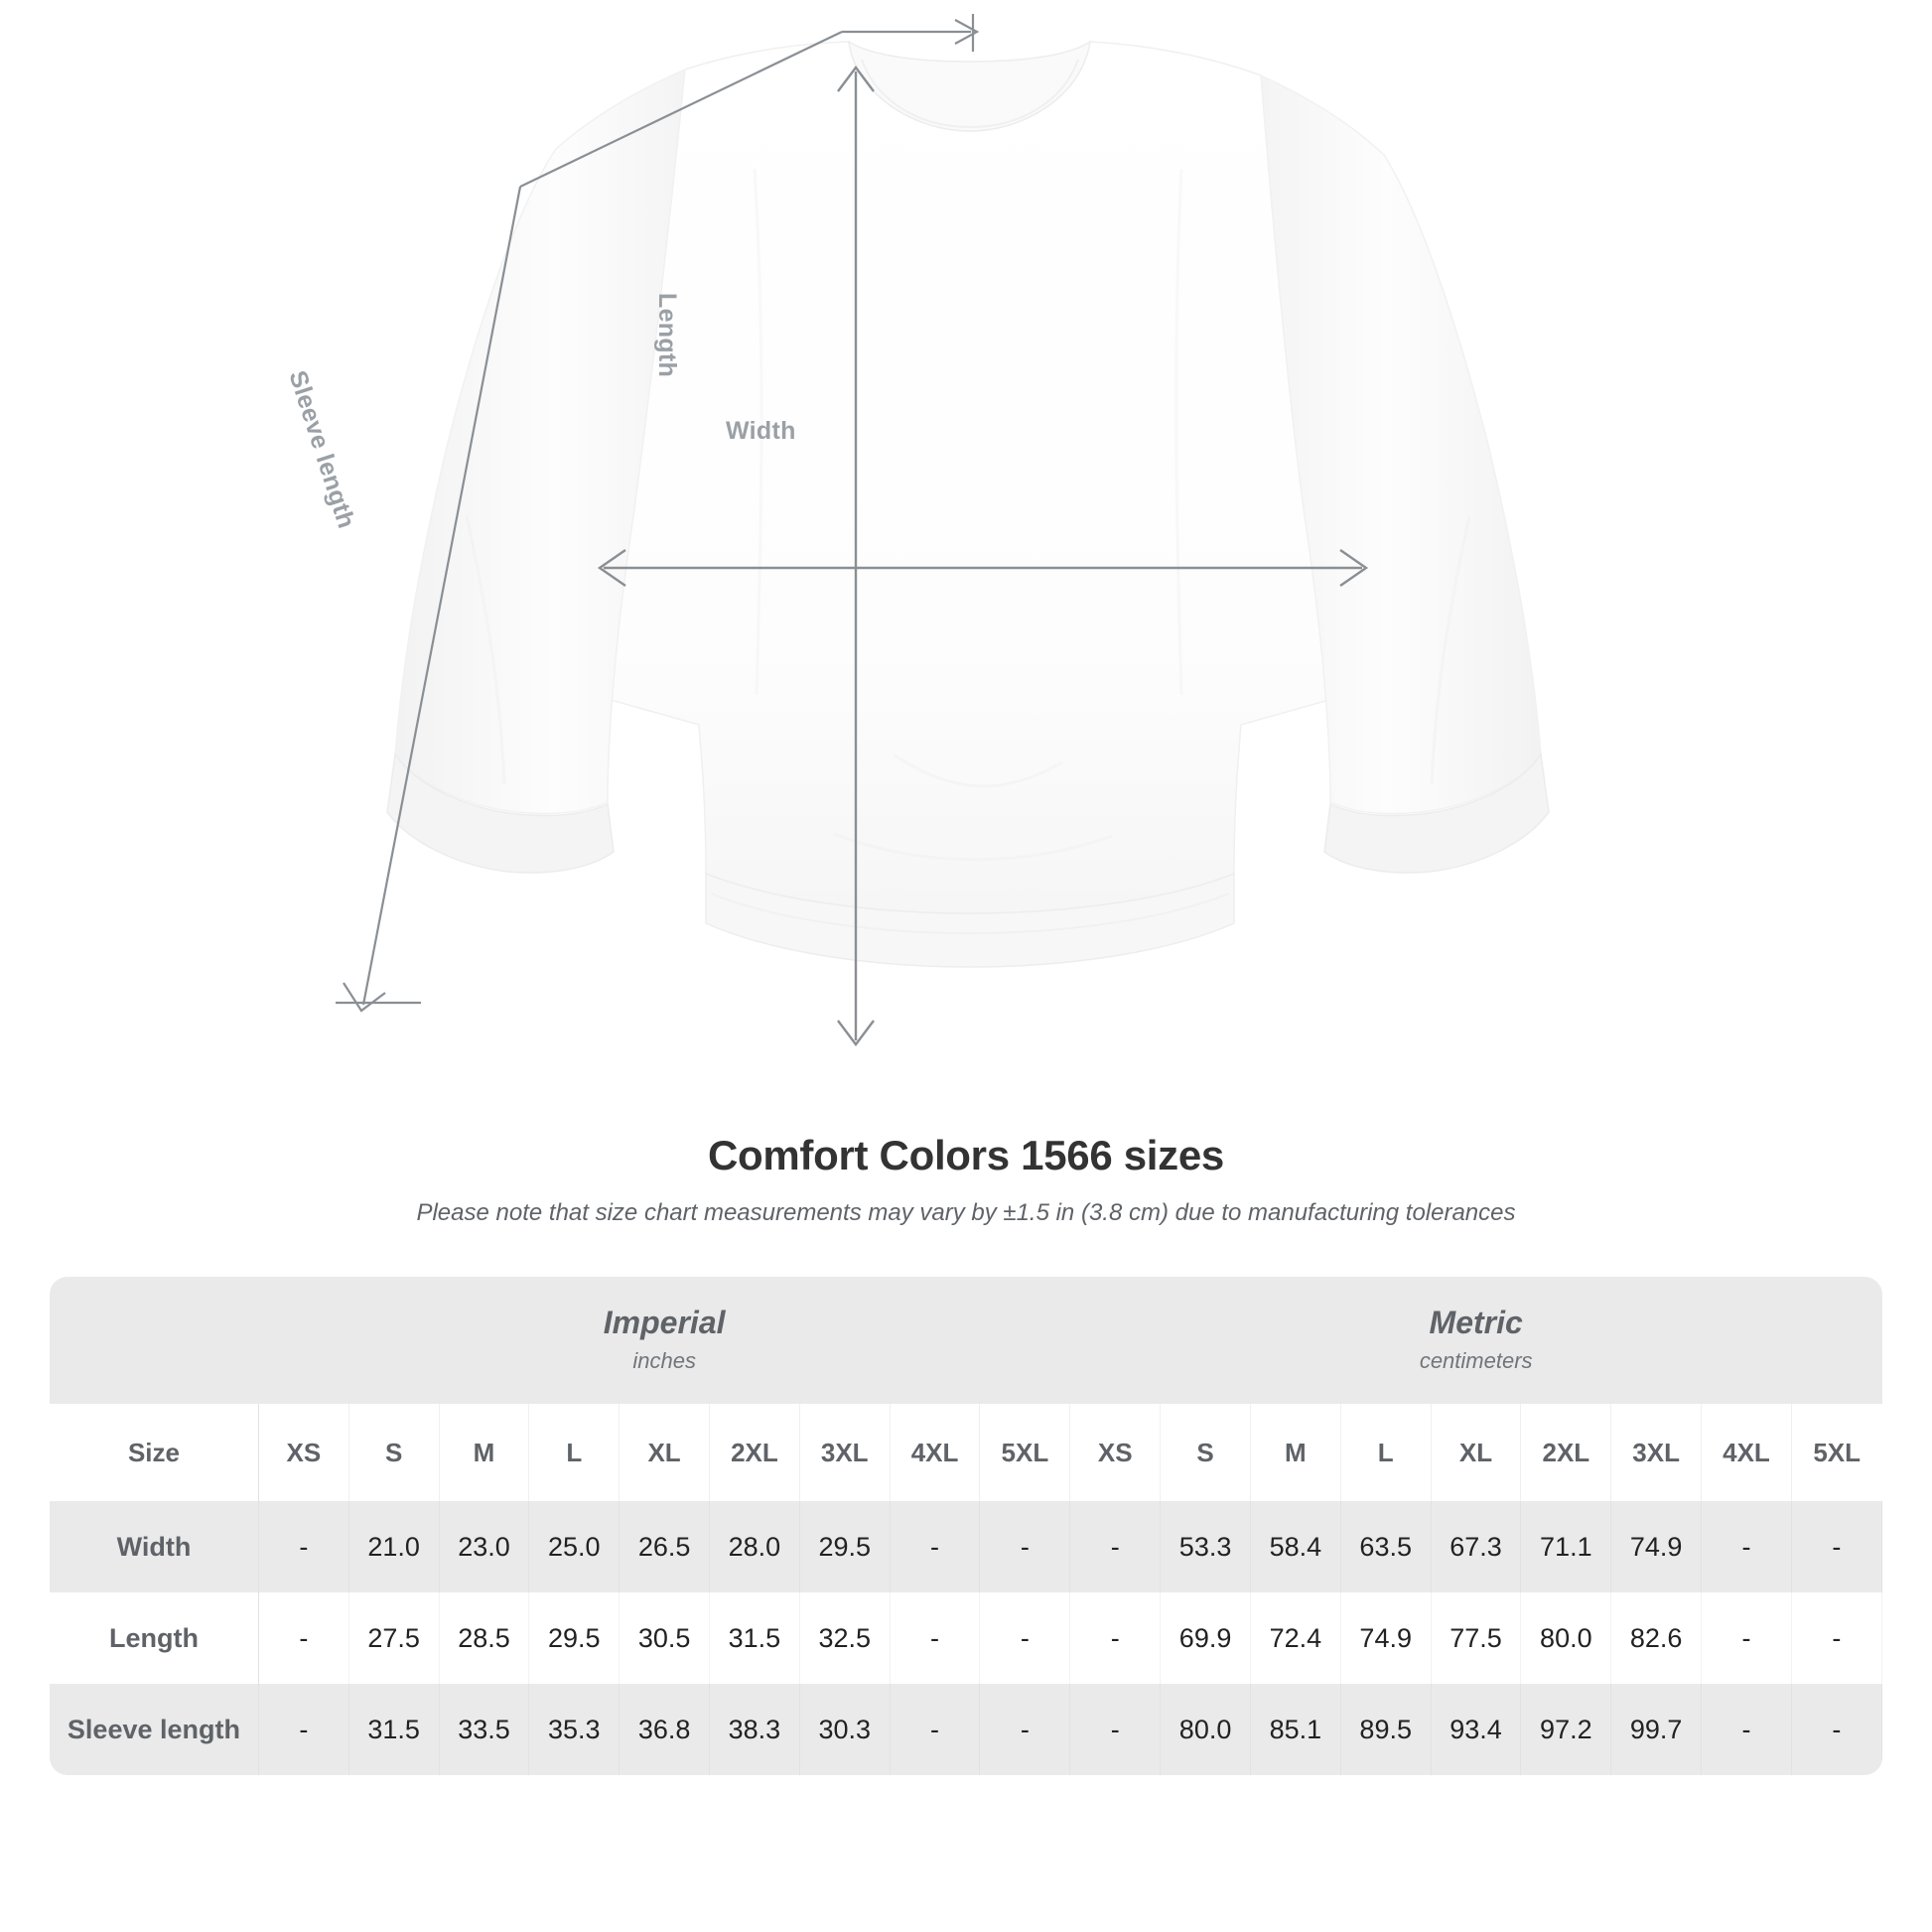 The height and width of the screenshot is (1932, 1932). Describe the element at coordinates (1836, 1730) in the screenshot. I see `cell-sleeve-metric-5xl: -` at that location.